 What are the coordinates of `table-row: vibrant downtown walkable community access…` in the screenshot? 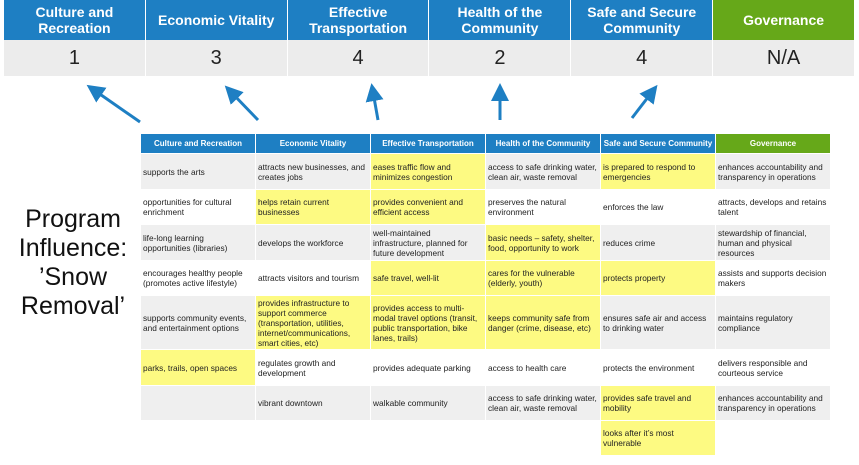 It's located at (486, 403).